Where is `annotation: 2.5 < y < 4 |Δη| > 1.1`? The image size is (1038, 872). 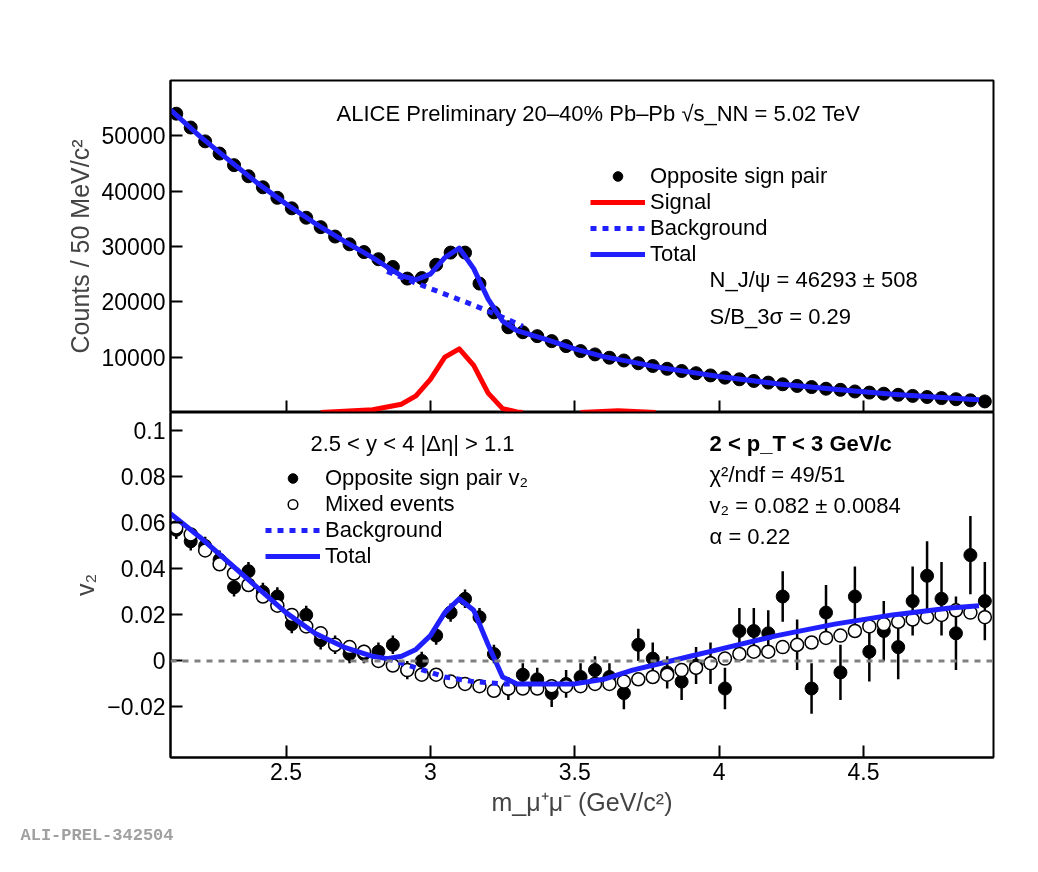 annotation: 2.5 < y < 4 |Δη| > 1.1 is located at coordinates (412, 444).